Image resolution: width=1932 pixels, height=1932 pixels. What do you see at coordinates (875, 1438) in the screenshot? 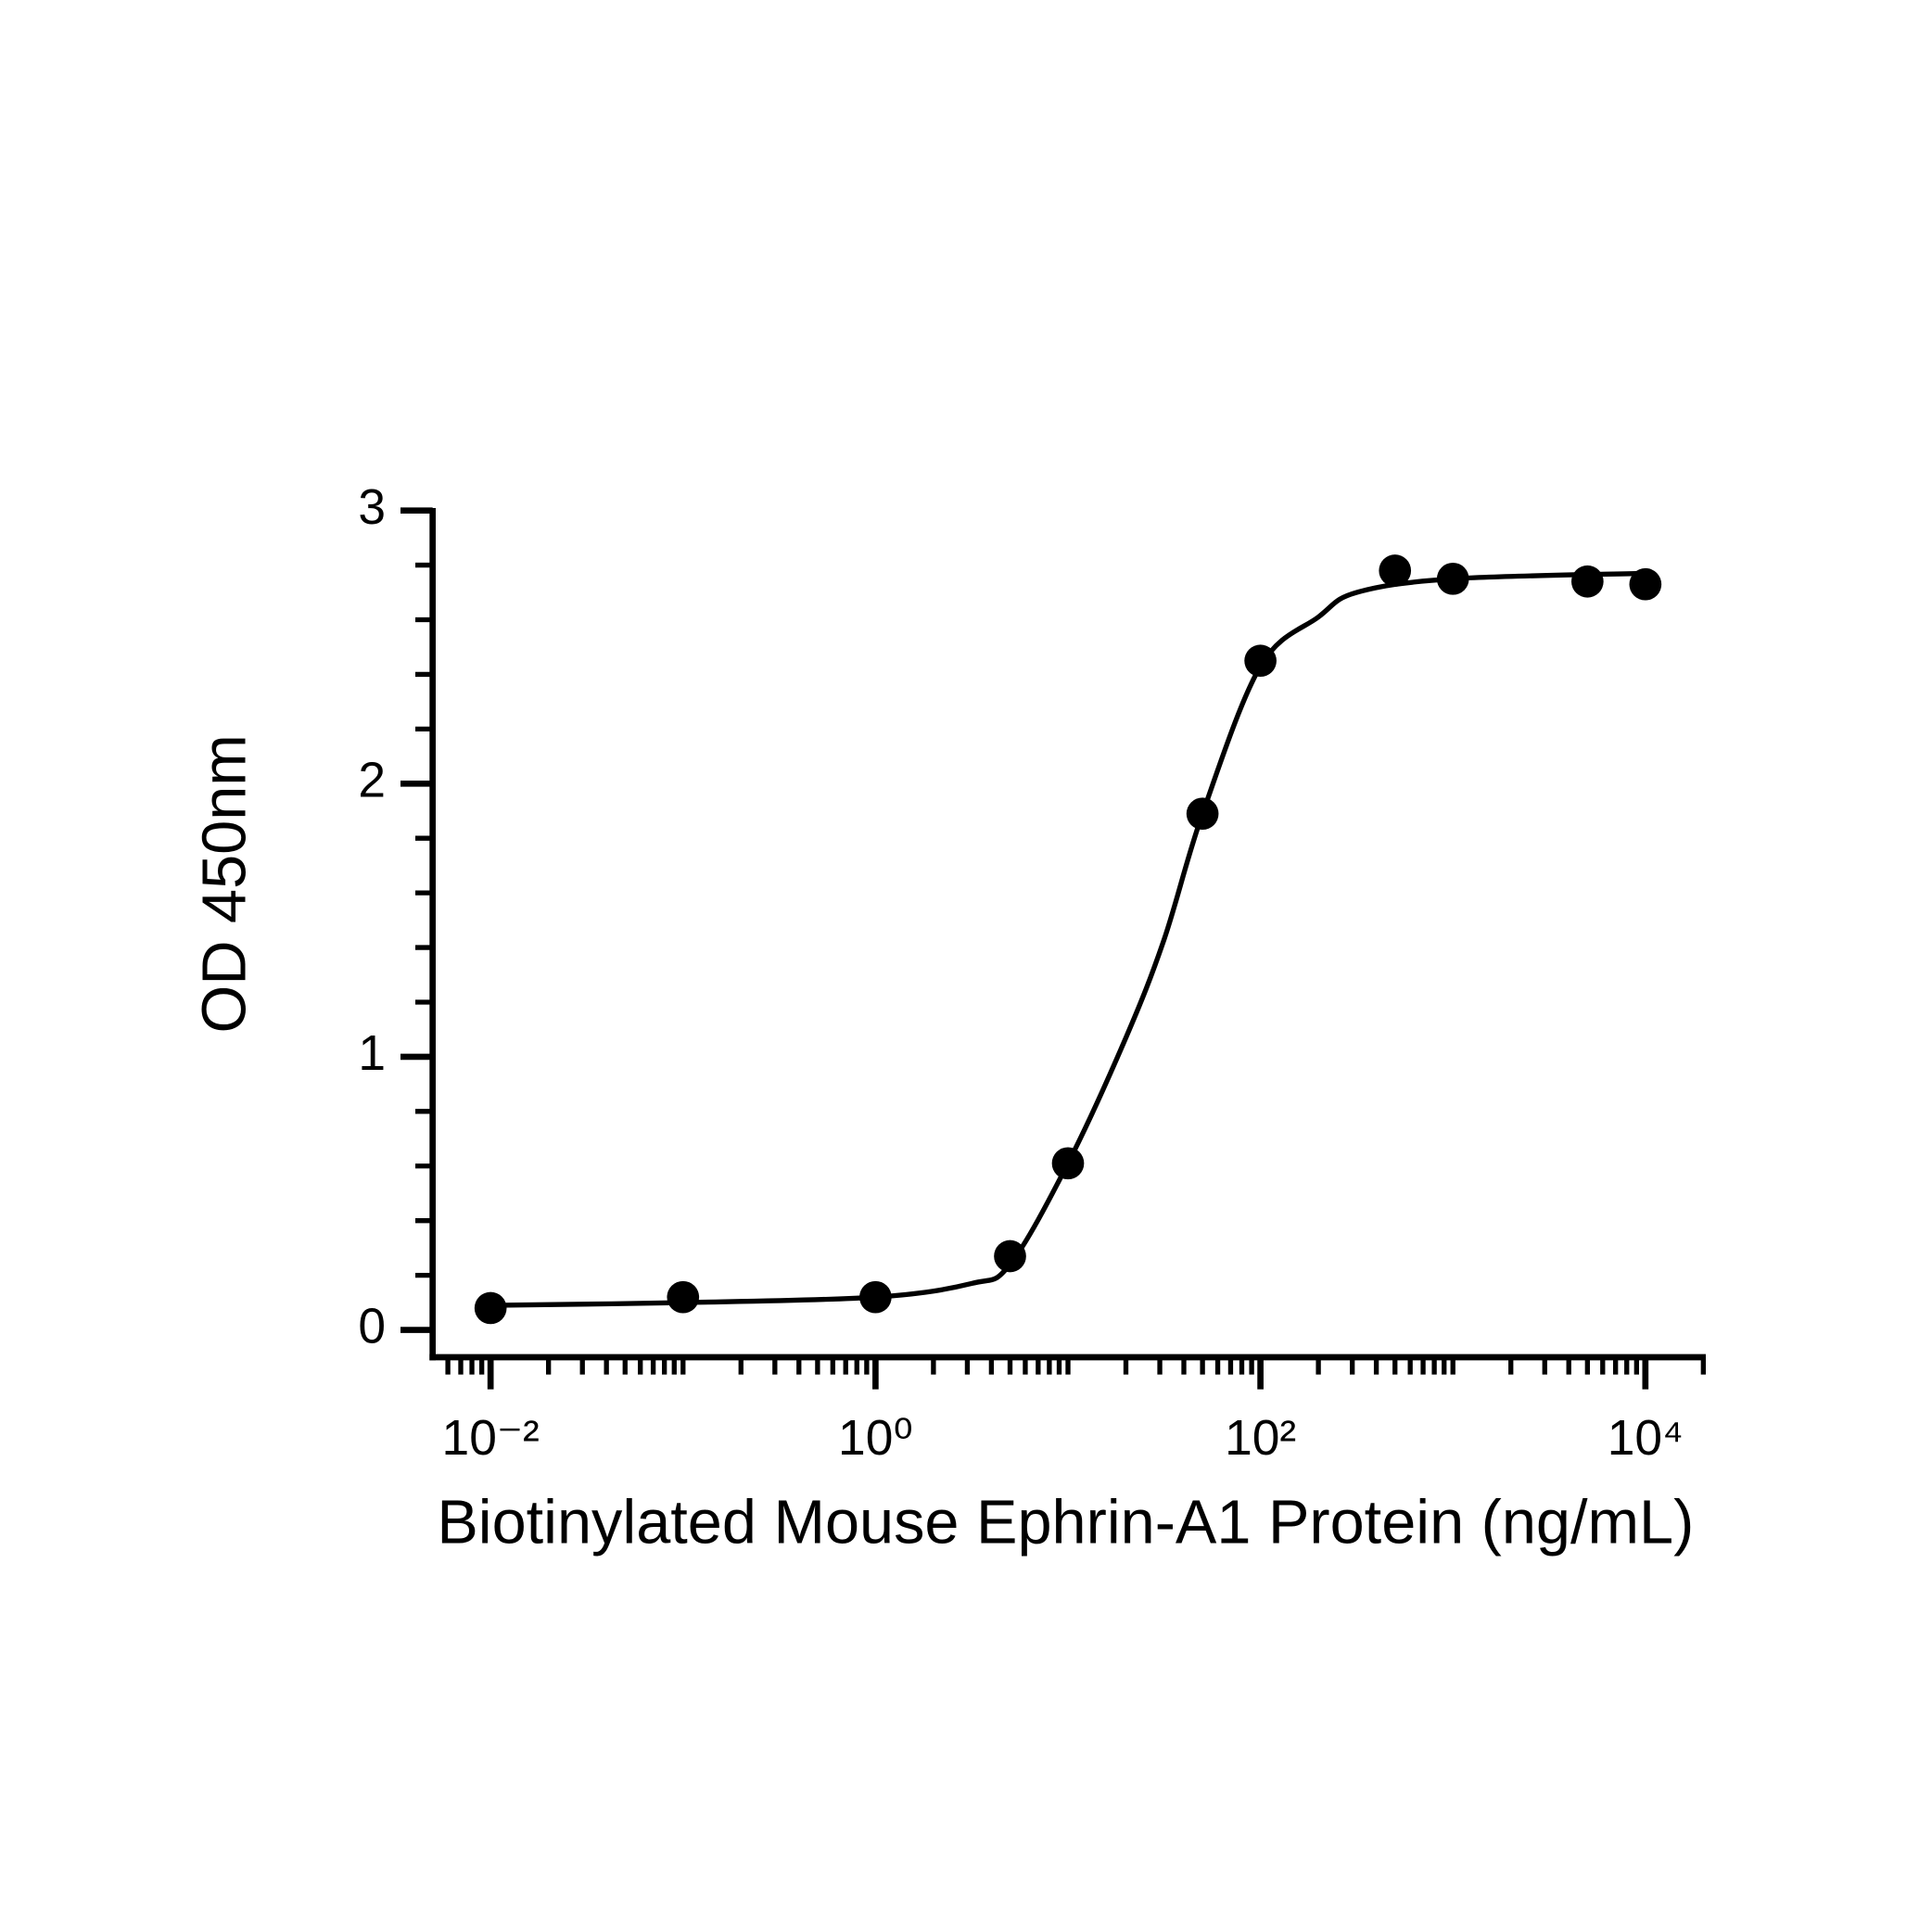
I see `x-tick-label: 10⁰` at bounding box center [875, 1438].